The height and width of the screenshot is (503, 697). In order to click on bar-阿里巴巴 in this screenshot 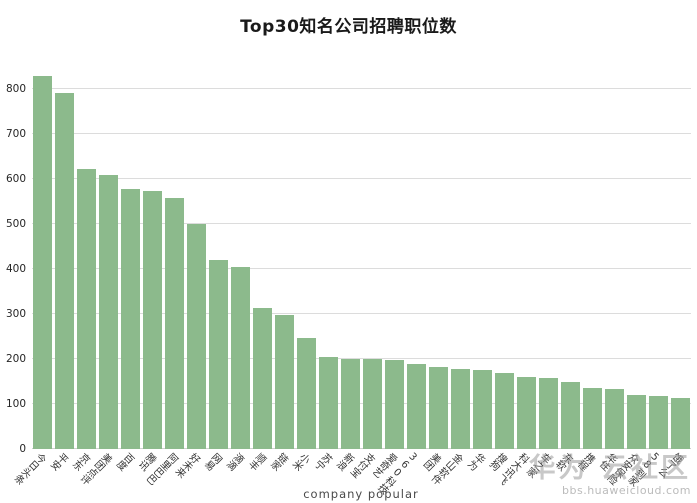, I will do `click(175, 323)`.